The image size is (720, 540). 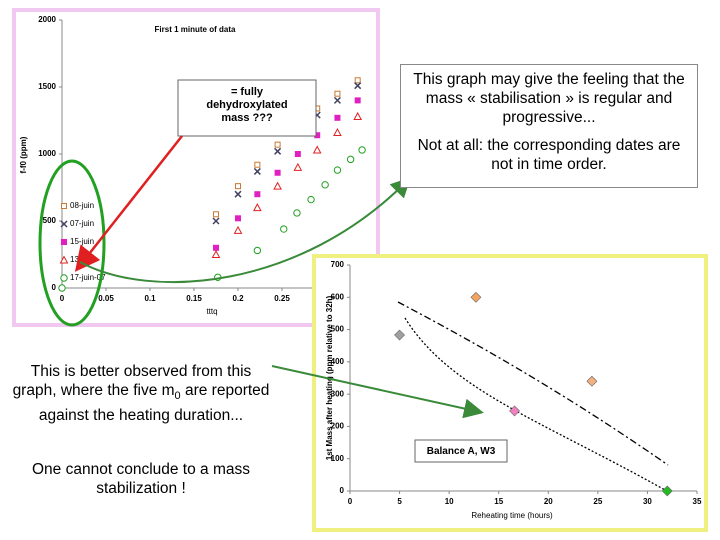 What do you see at coordinates (47, 86) in the screenshot?
I see `y-tick-label: 1500` at bounding box center [47, 86].